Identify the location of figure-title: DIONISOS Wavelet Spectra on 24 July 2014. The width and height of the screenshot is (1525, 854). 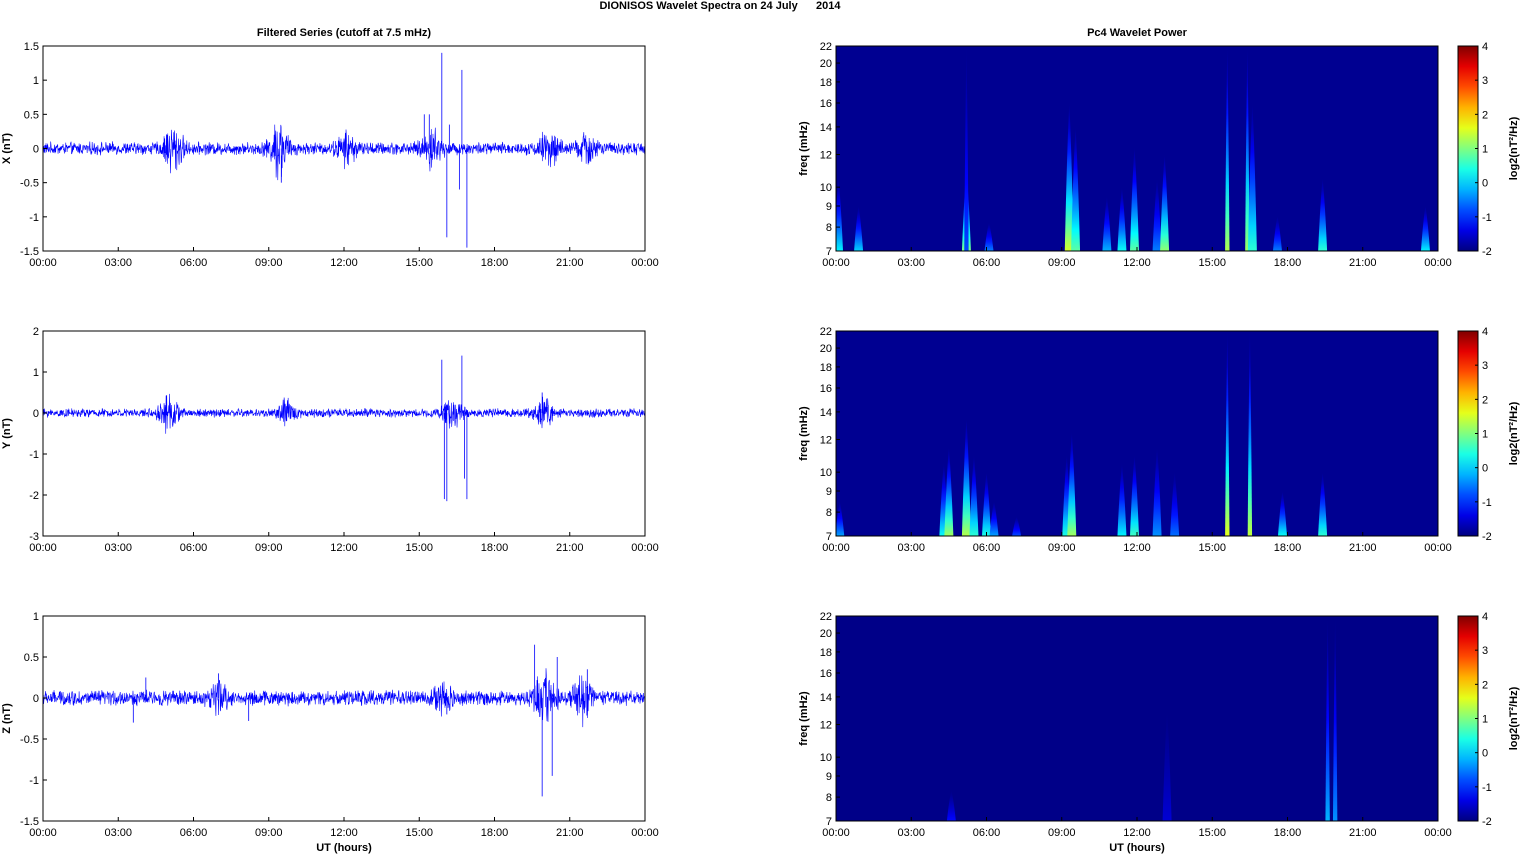
(720, 6).